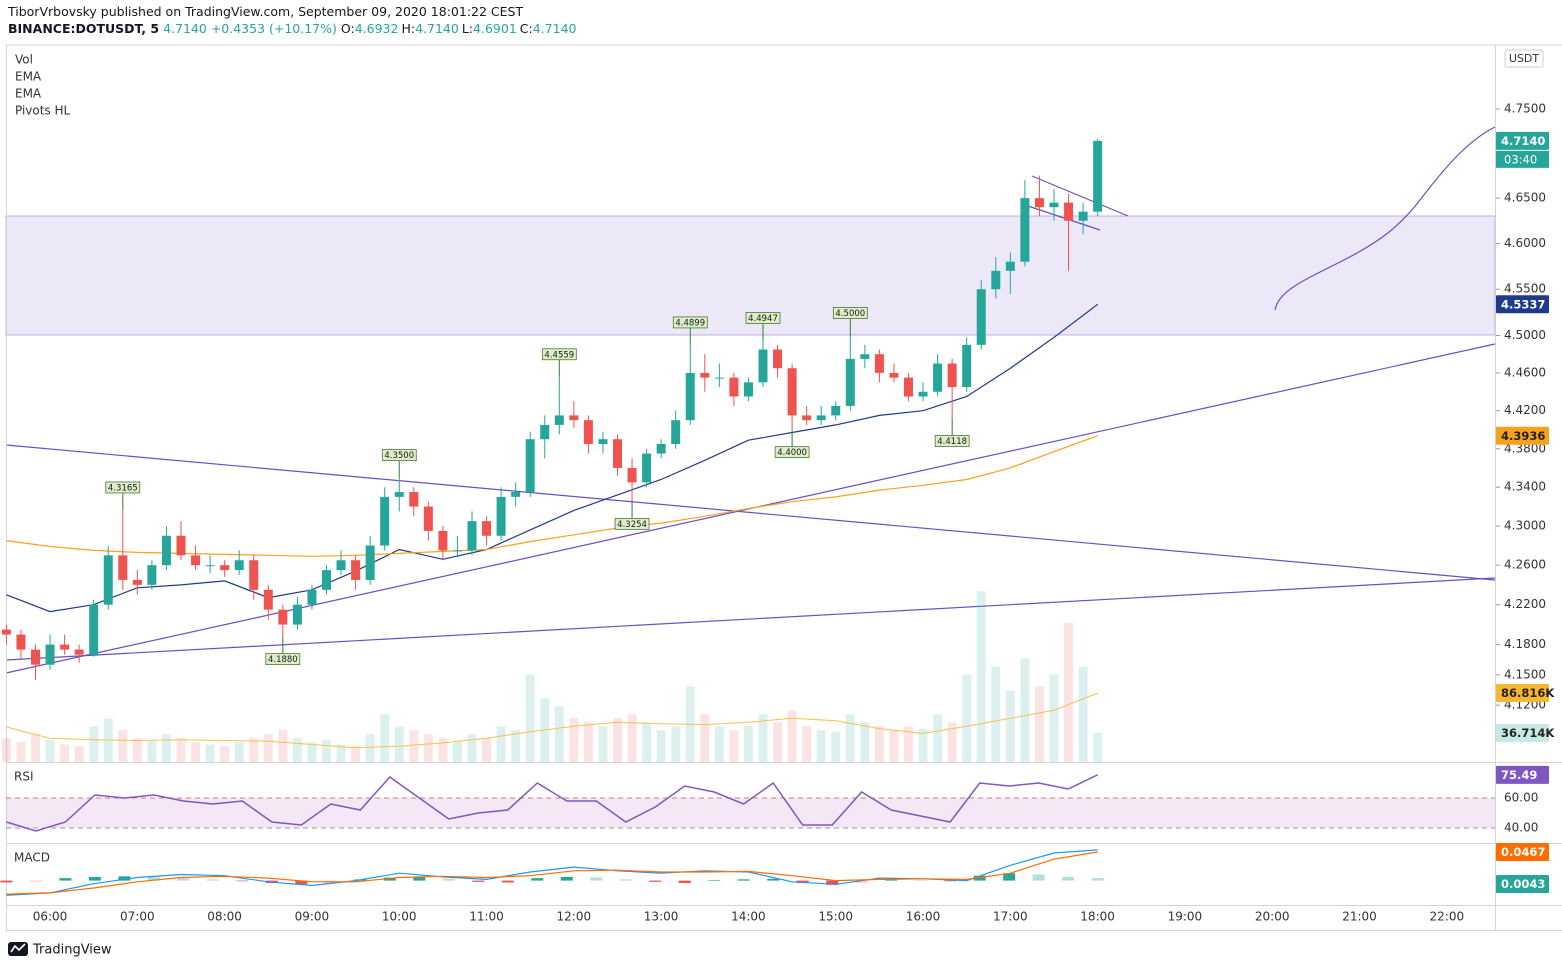 This screenshot has width=1562, height=968. Describe the element at coordinates (661, 917) in the screenshot. I see `x-tick-label: 13:00` at that location.